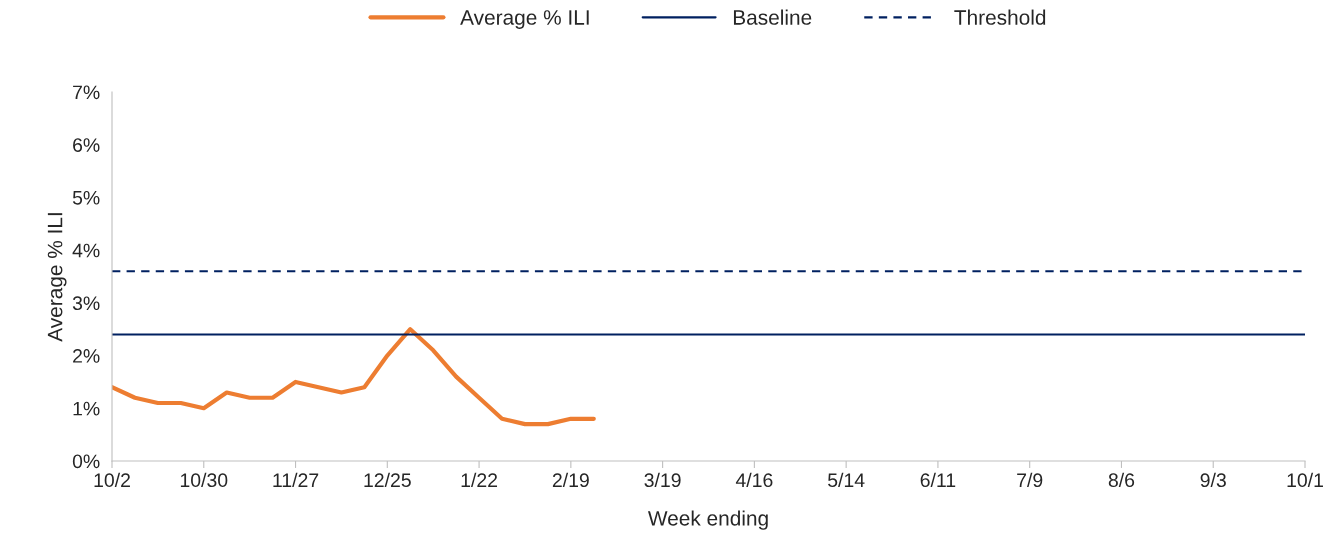  Describe the element at coordinates (524, 19) in the screenshot. I see `legend-label: Average % ILI` at that location.